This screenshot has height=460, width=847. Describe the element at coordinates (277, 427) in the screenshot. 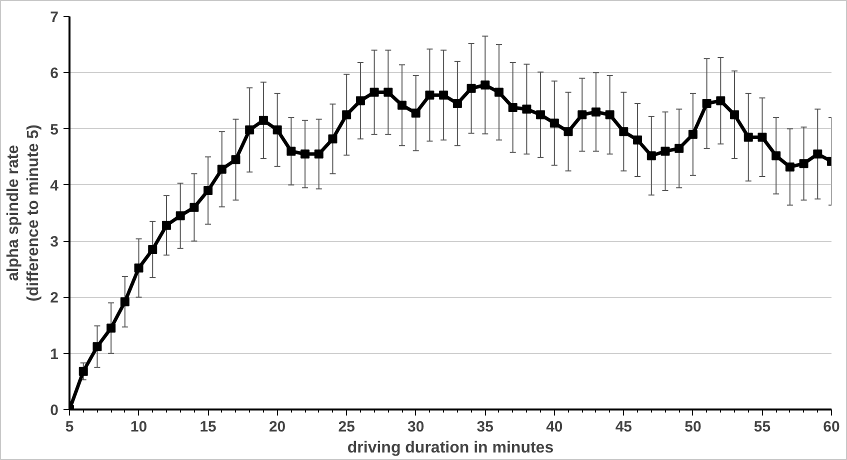

I see `x-tick-label: 20` at that location.